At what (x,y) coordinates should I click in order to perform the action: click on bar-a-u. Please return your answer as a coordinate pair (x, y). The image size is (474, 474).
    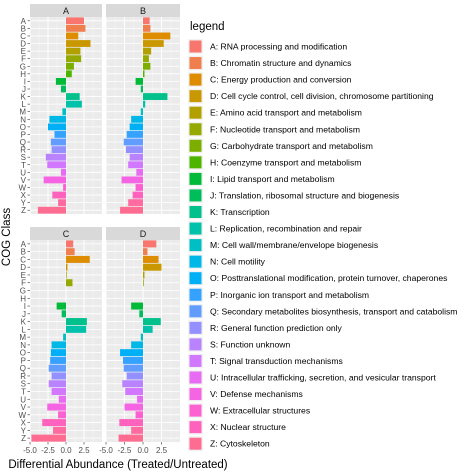
    Looking at the image, I should click on (63, 172).